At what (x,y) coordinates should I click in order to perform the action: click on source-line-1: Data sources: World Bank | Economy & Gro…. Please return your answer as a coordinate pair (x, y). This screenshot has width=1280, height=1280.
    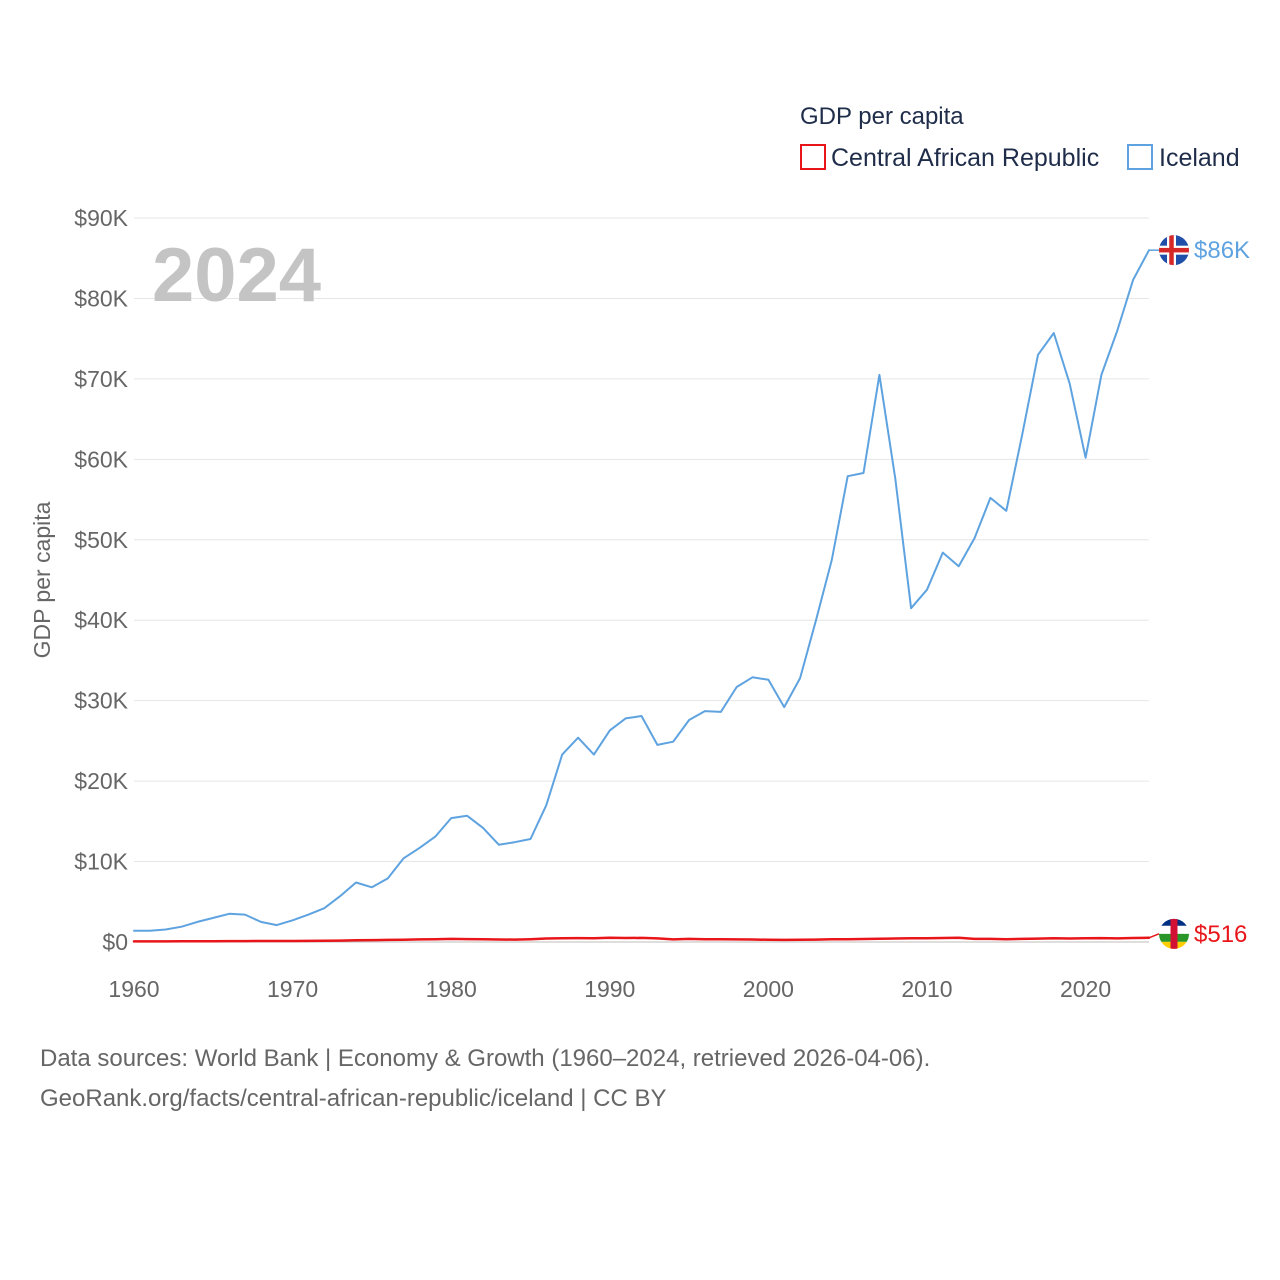
    Looking at the image, I should click on (485, 1058).